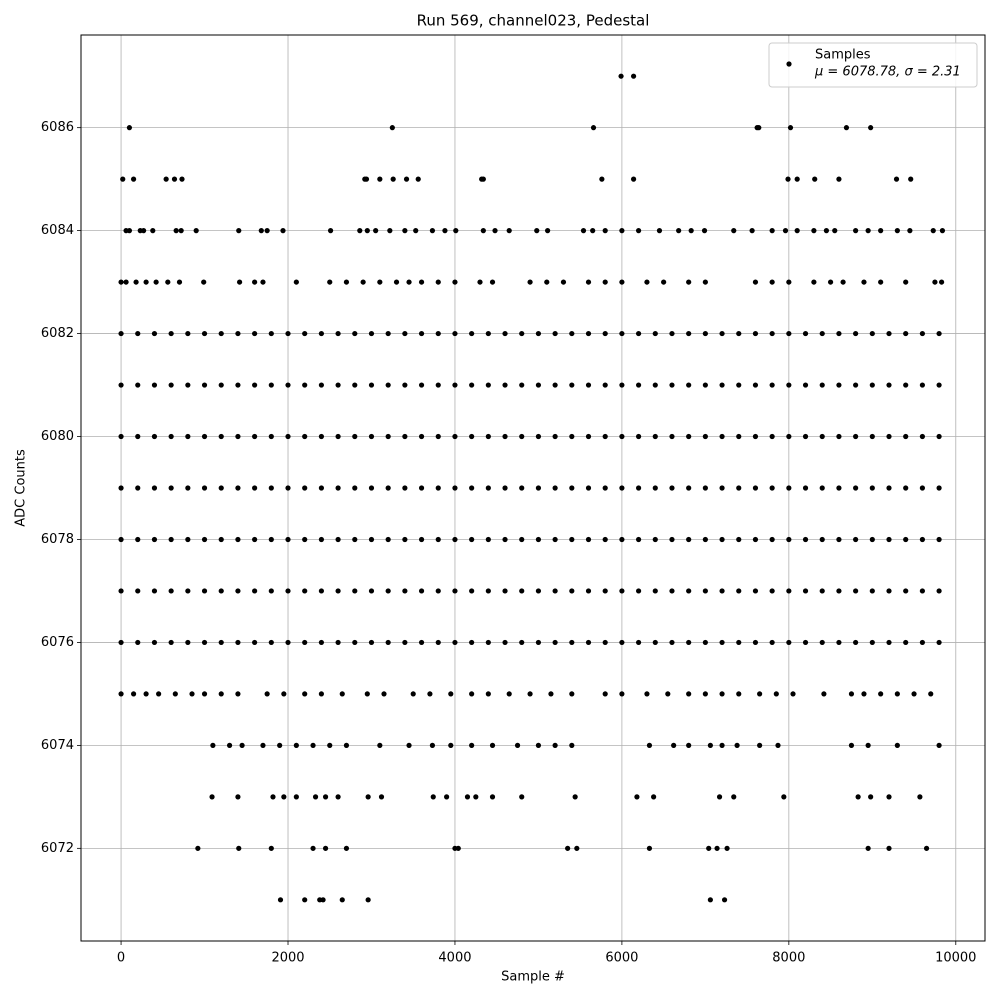 Image resolution: width=1000 pixels, height=1000 pixels. Describe the element at coordinates (57, 436) in the screenshot. I see `y-tick-label: 6080` at that location.